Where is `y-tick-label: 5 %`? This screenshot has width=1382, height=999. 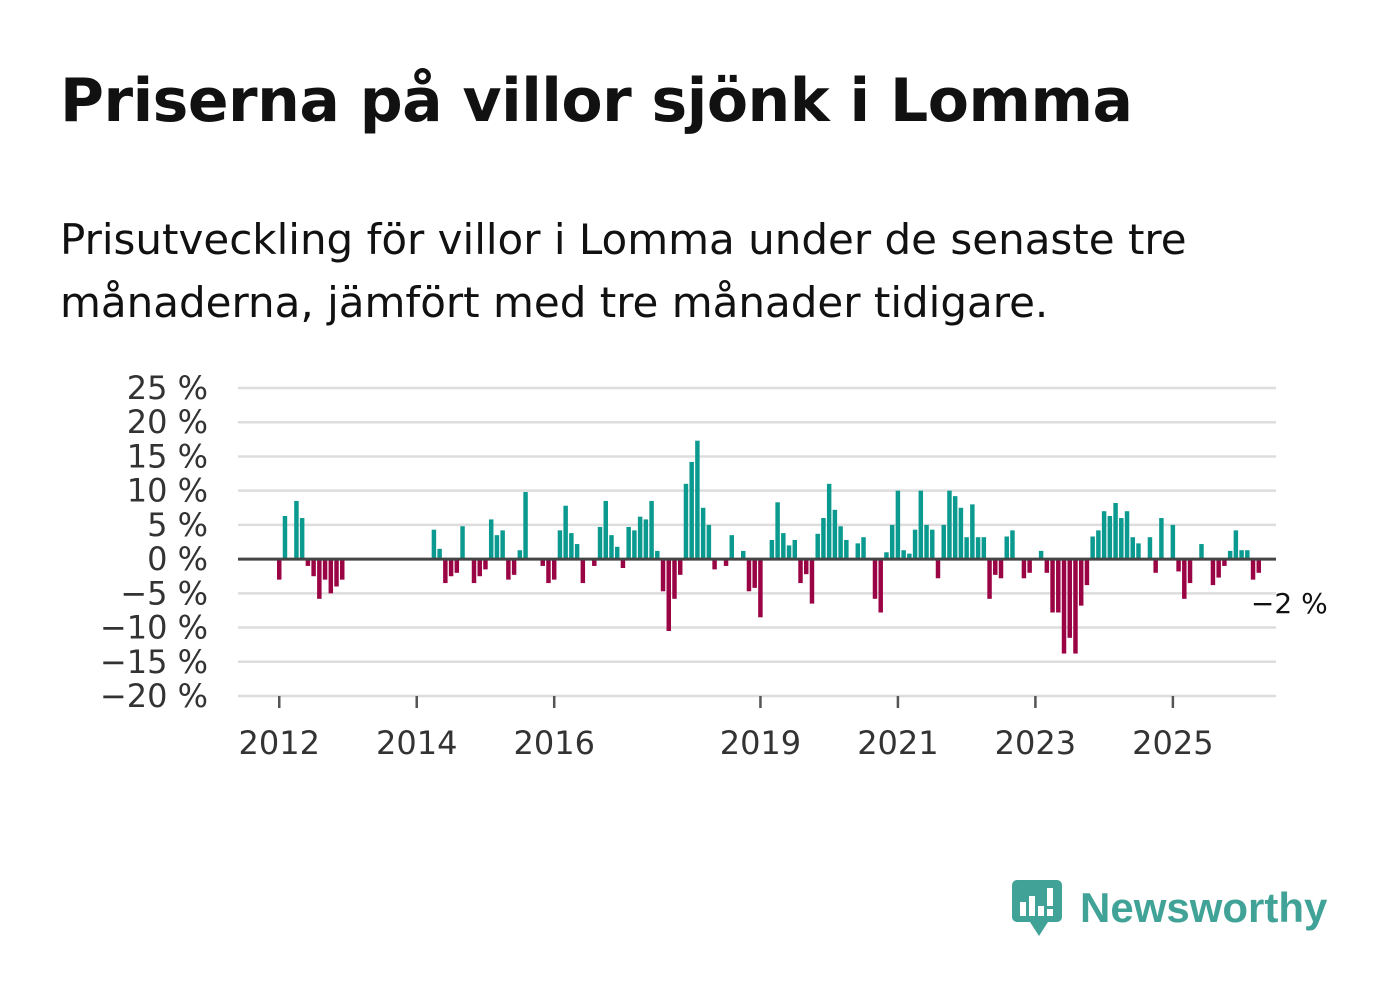 y-tick-label: 5 % is located at coordinates (177, 525).